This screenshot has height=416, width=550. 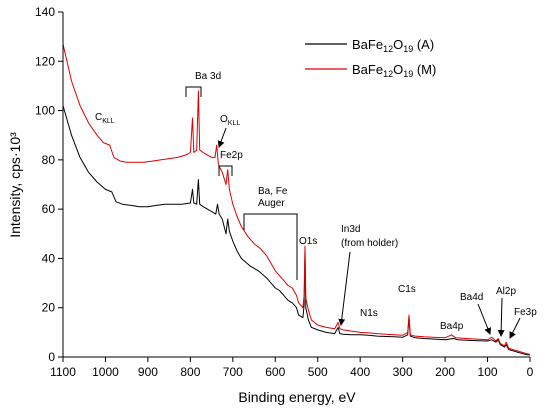 I want to click on x-tick-label: 0, so click(x=530, y=372).